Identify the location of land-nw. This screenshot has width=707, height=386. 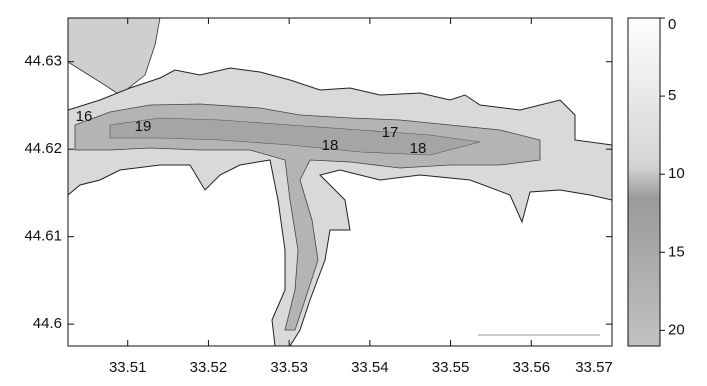
(114, 57).